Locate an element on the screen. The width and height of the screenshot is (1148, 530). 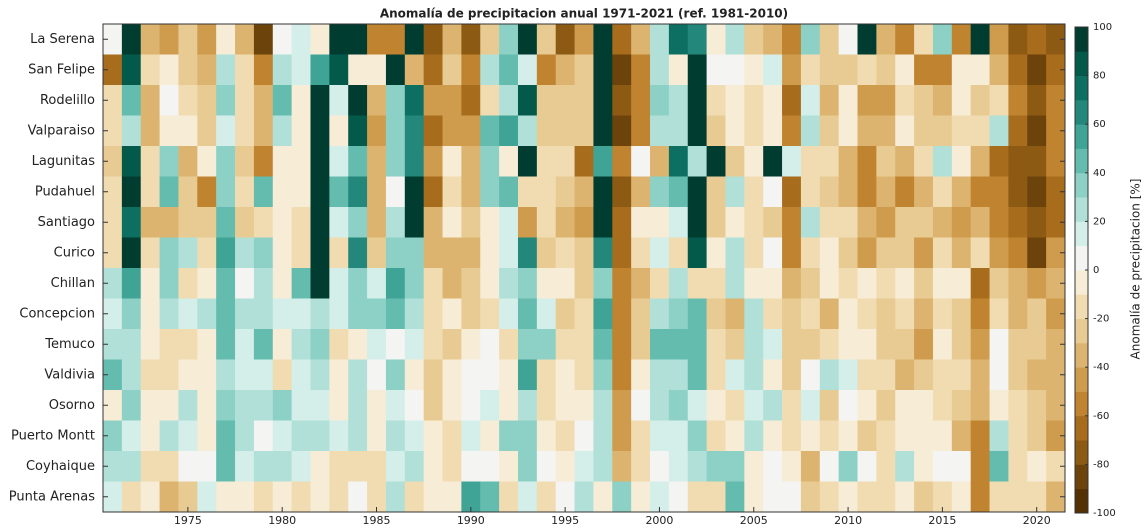
x-tick-label: 2010 is located at coordinates (848, 520).